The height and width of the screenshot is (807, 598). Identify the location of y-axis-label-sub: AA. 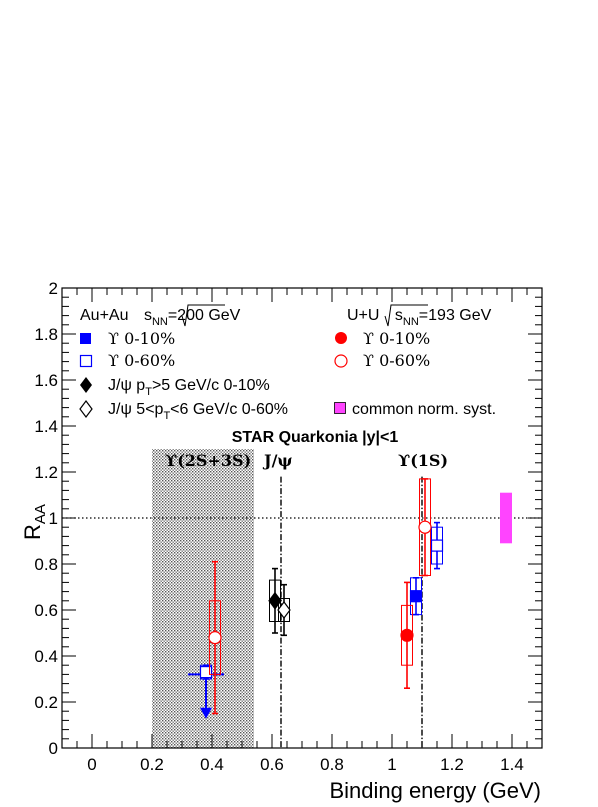
(40, 514).